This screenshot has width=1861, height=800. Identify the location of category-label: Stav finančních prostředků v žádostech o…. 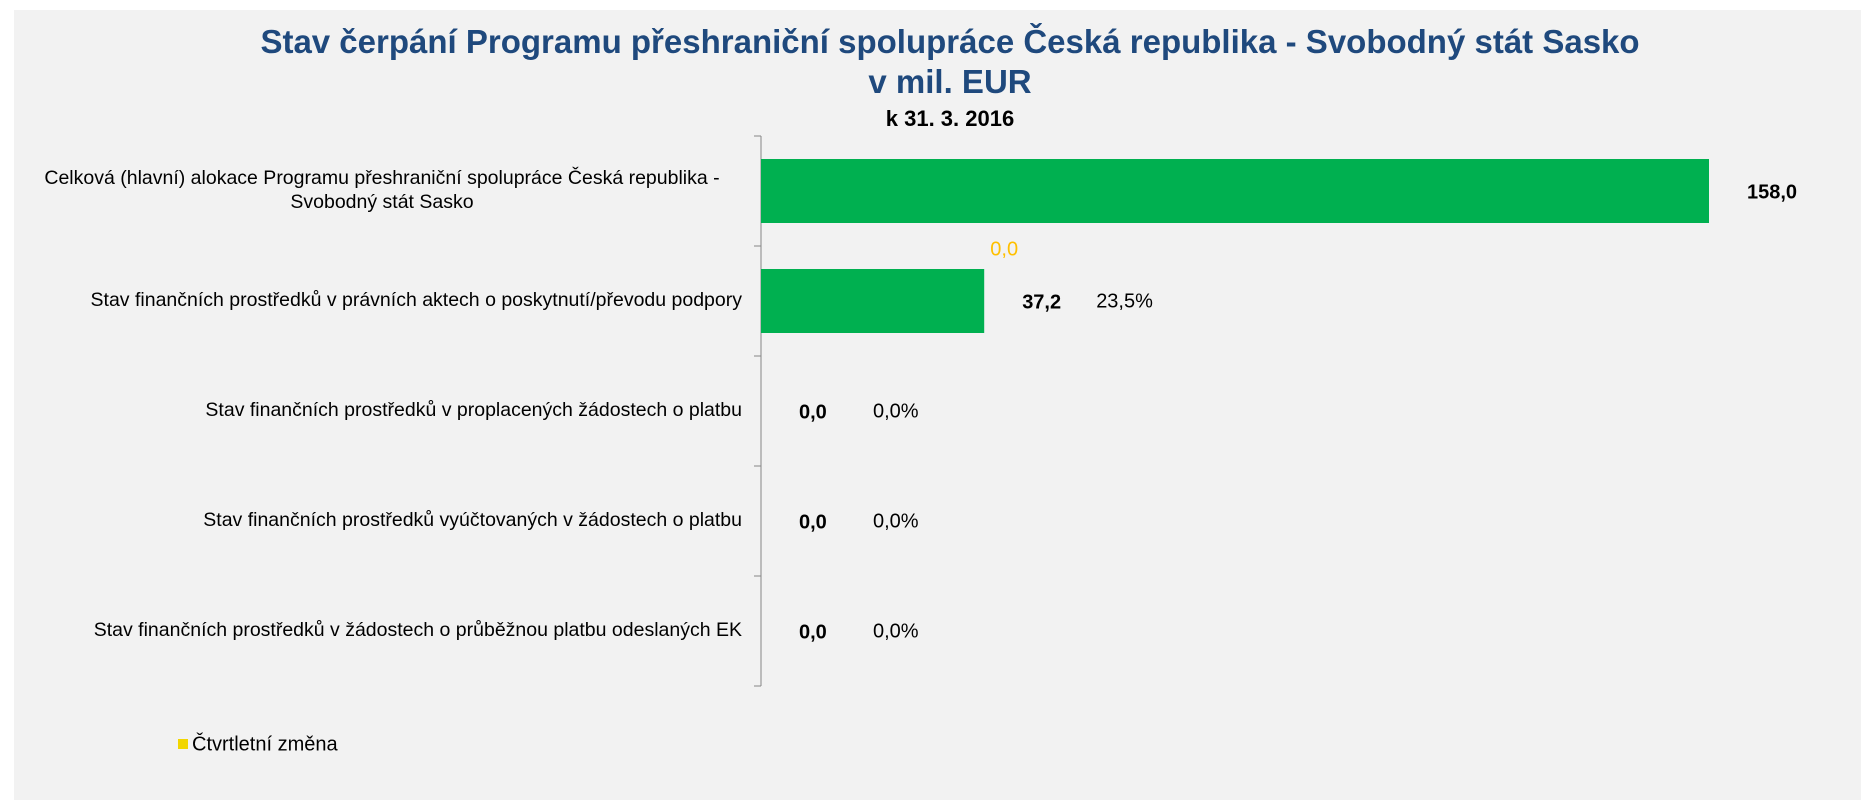
(417, 630).